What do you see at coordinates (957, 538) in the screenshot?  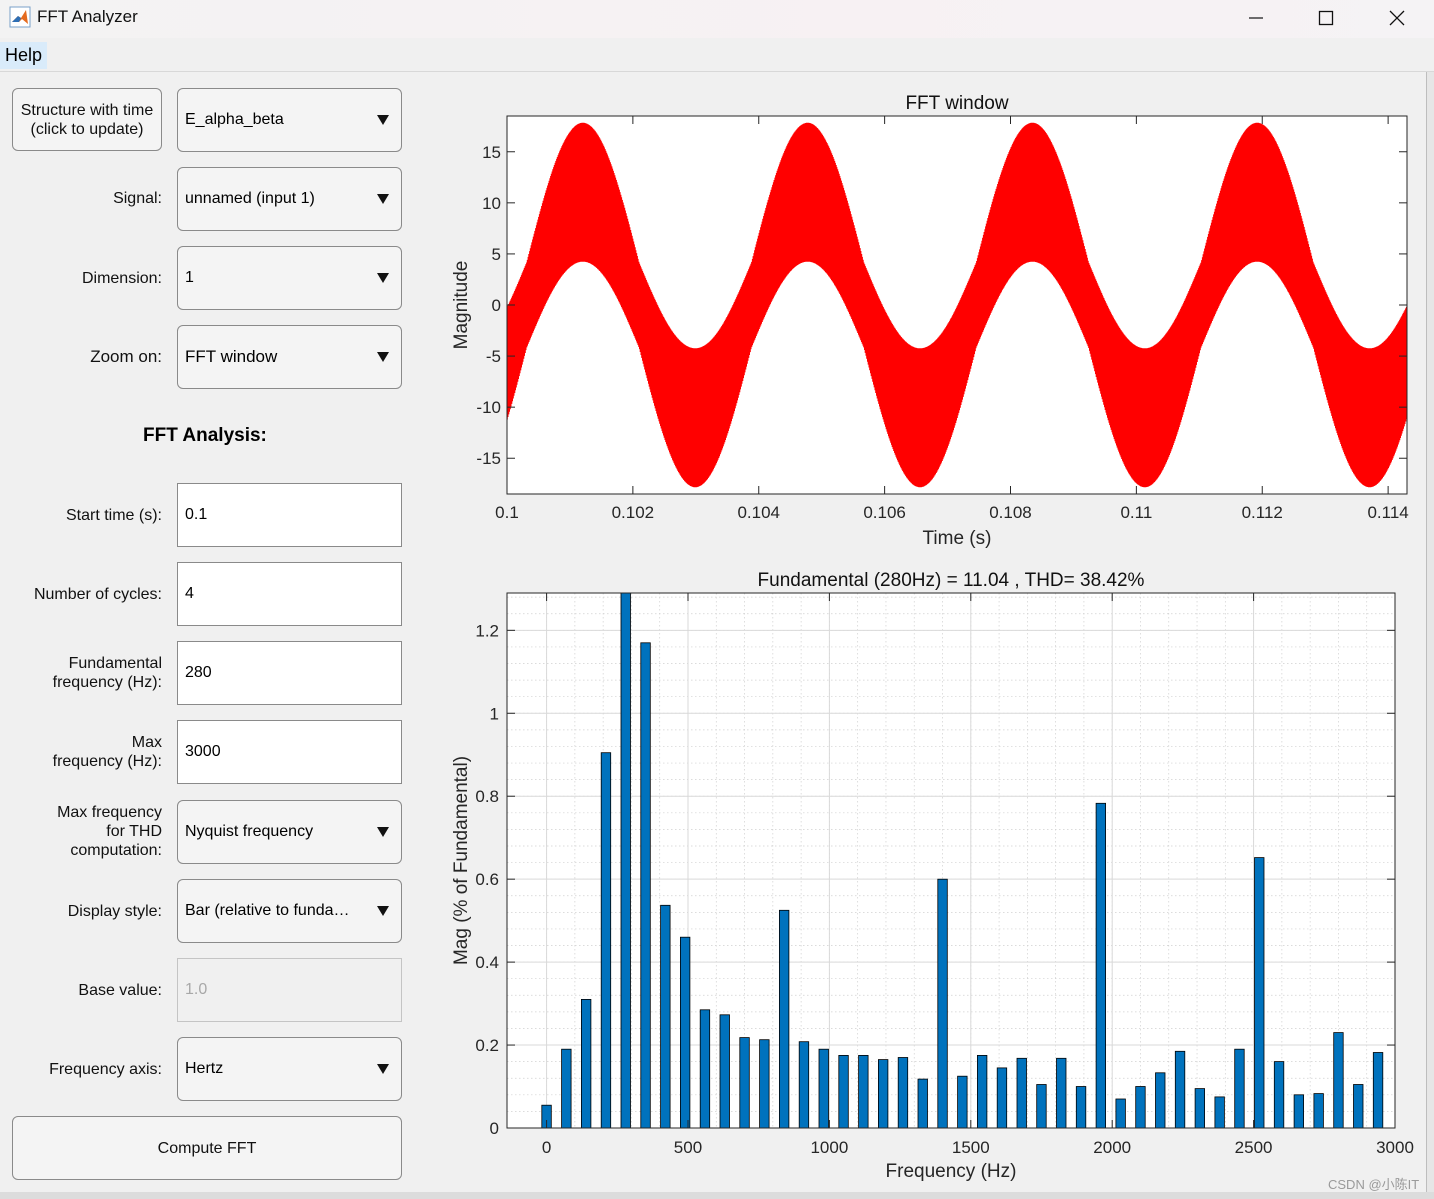 I see `x-axis-label: Time (s)` at bounding box center [957, 538].